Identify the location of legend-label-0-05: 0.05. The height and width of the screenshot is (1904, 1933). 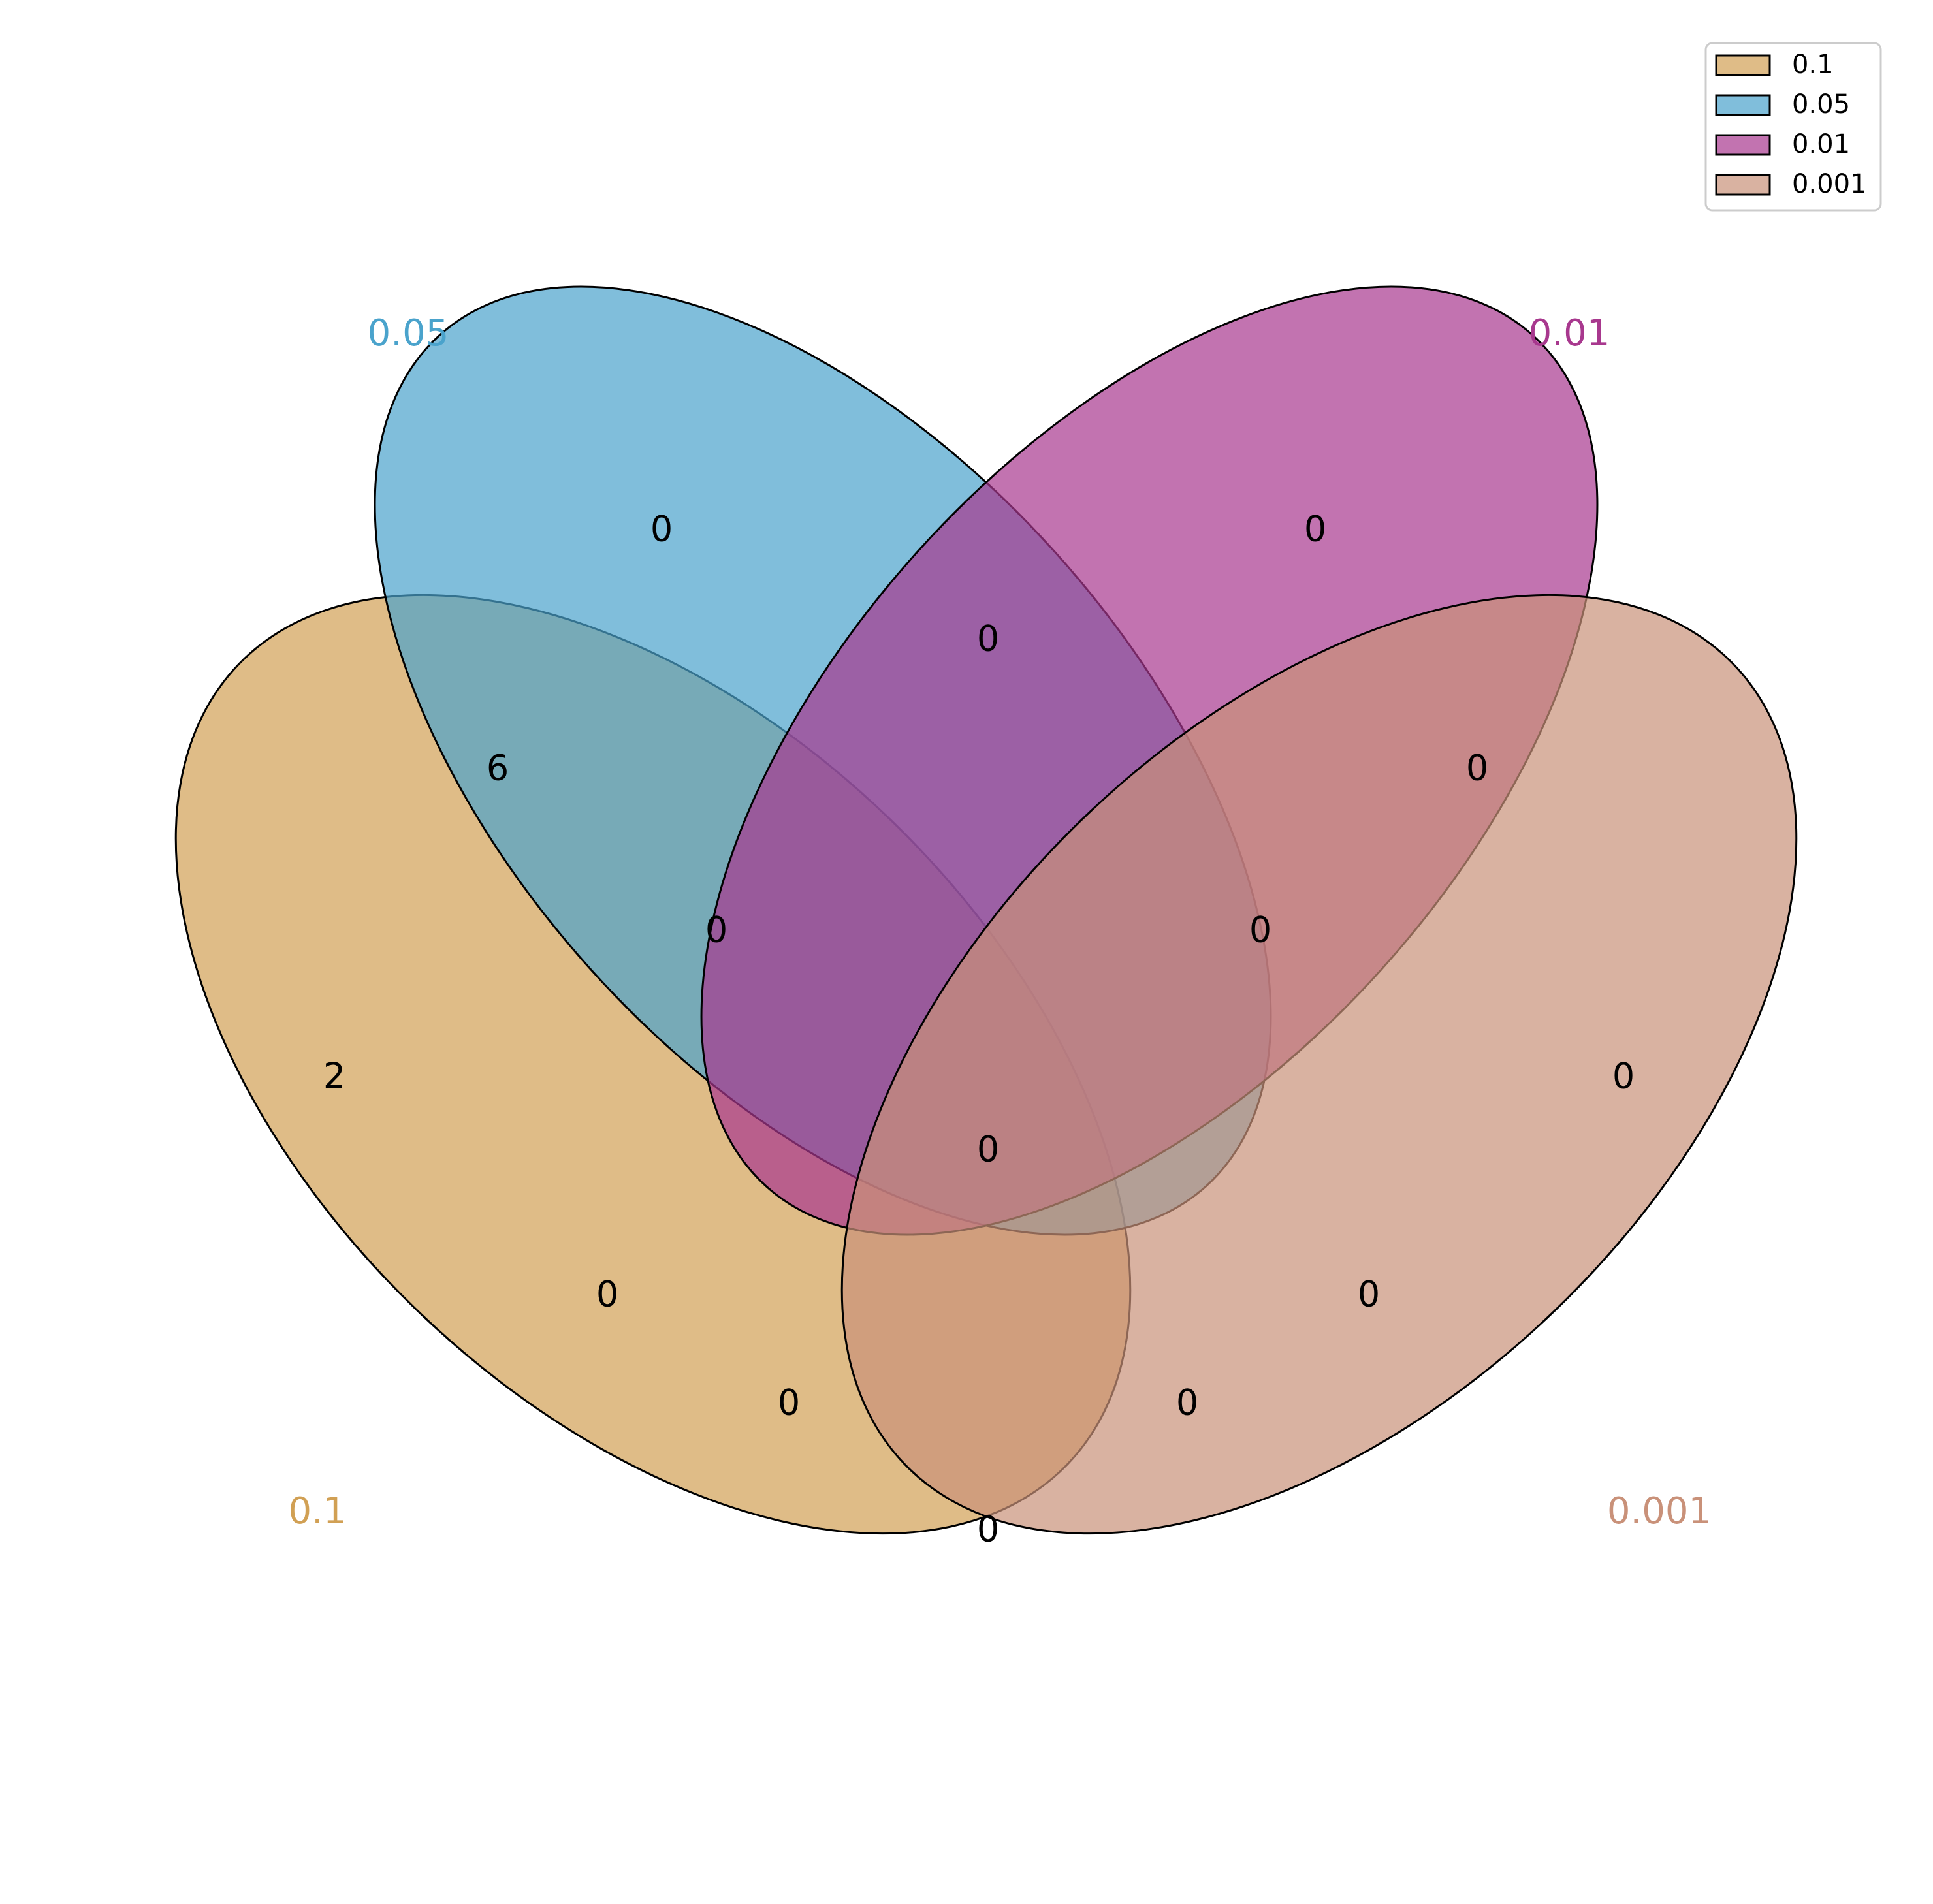
(1821, 104).